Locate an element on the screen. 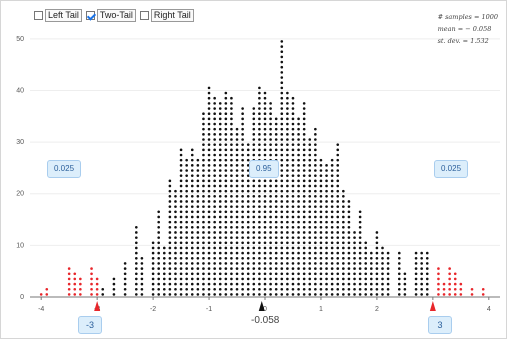  left-cutoff-input: -3 is located at coordinates (90, 325).